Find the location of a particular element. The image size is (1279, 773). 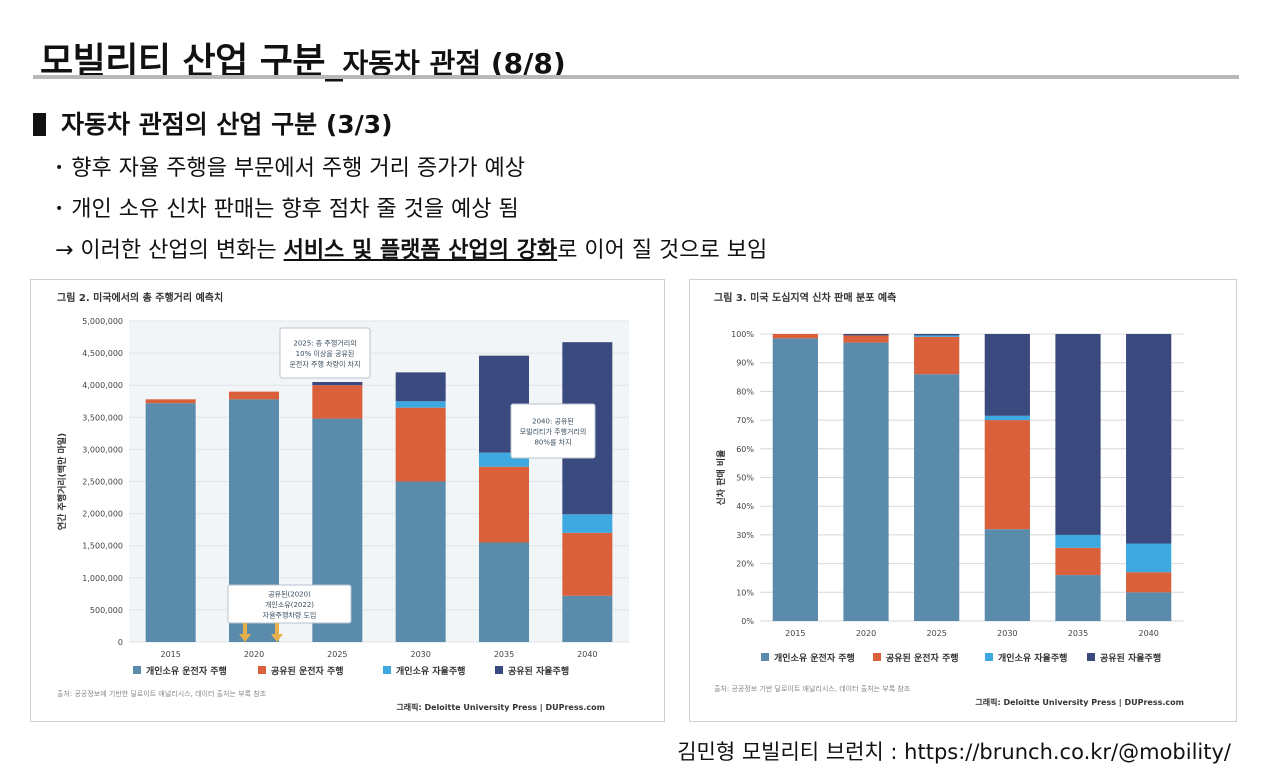

y-tick-label: 2,000,000 is located at coordinates (102, 514).